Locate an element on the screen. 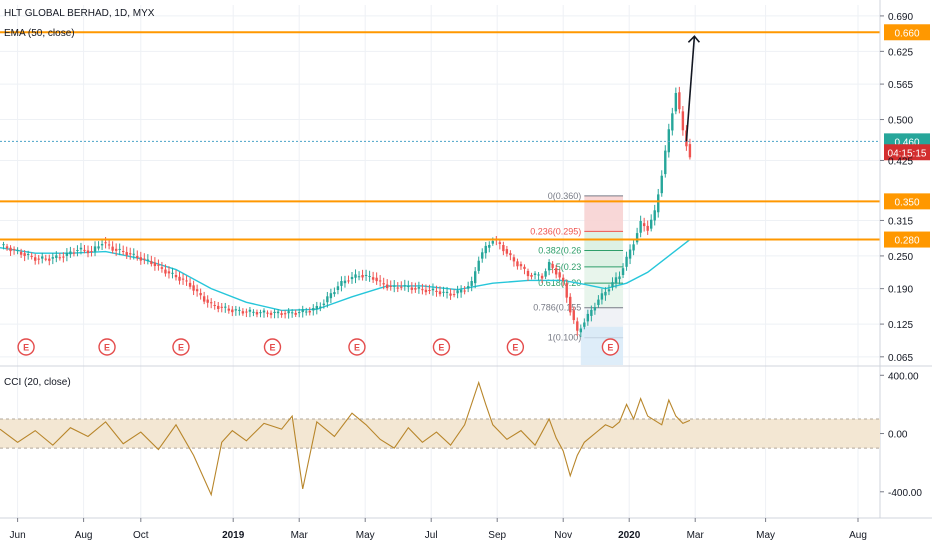  price-axis-label: 0.690 is located at coordinates (900, 17).